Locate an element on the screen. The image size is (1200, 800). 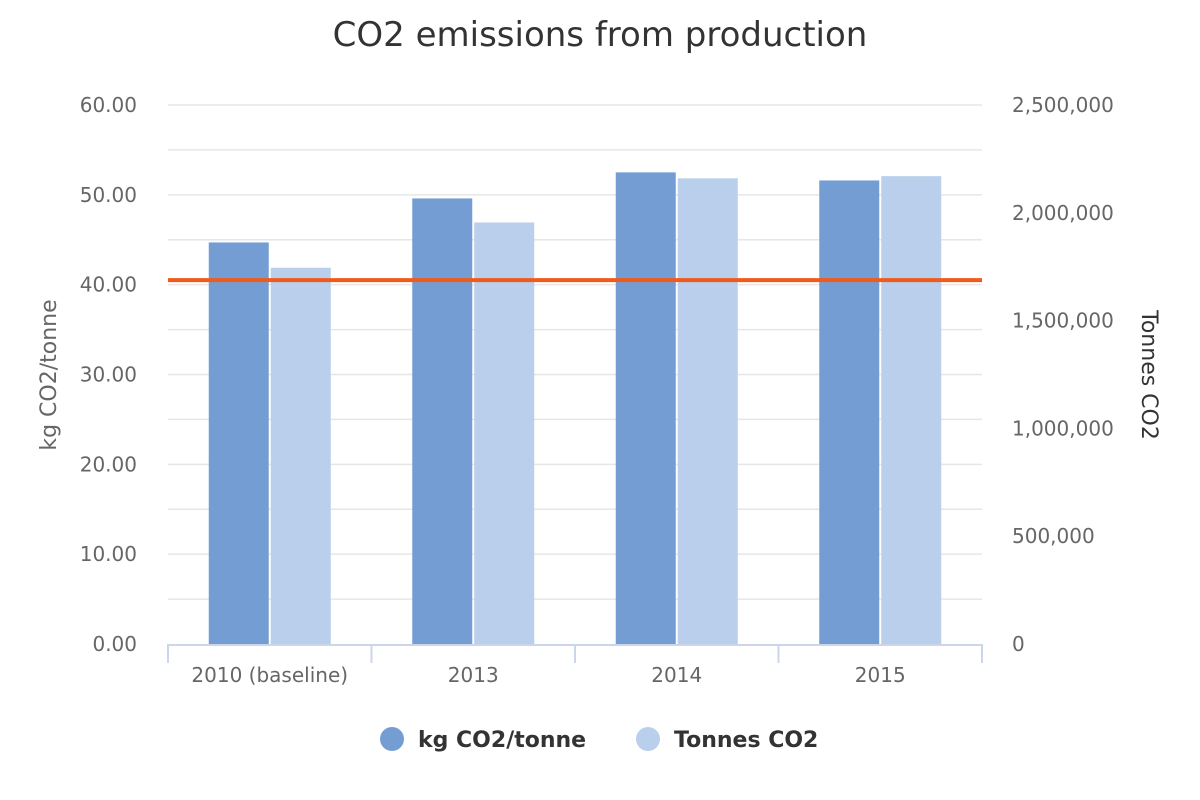
left-axis-tick-label: 30.00 is located at coordinates (108, 375).